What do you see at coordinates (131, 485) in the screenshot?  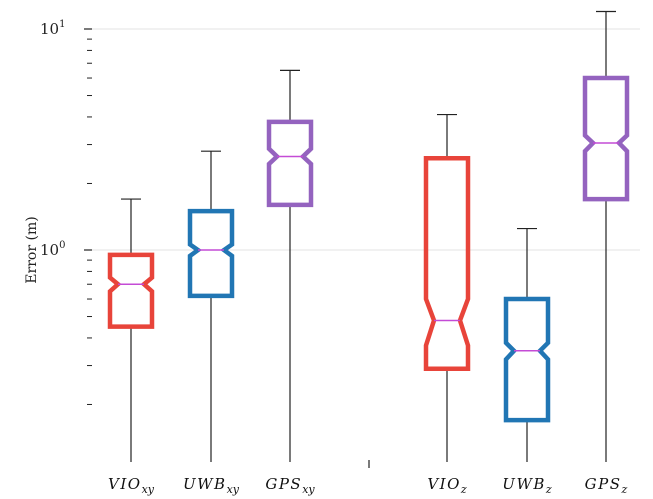 I see `category-label-0: VIOxy` at bounding box center [131, 485].